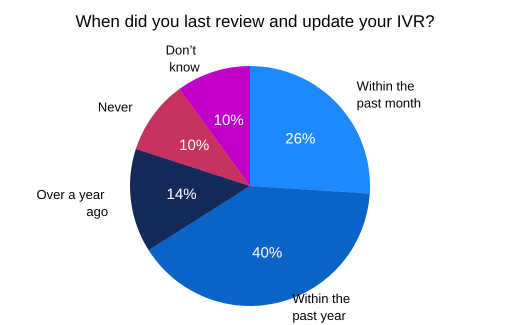  Describe the element at coordinates (181, 195) in the screenshot. I see `data-label: 14%` at that location.